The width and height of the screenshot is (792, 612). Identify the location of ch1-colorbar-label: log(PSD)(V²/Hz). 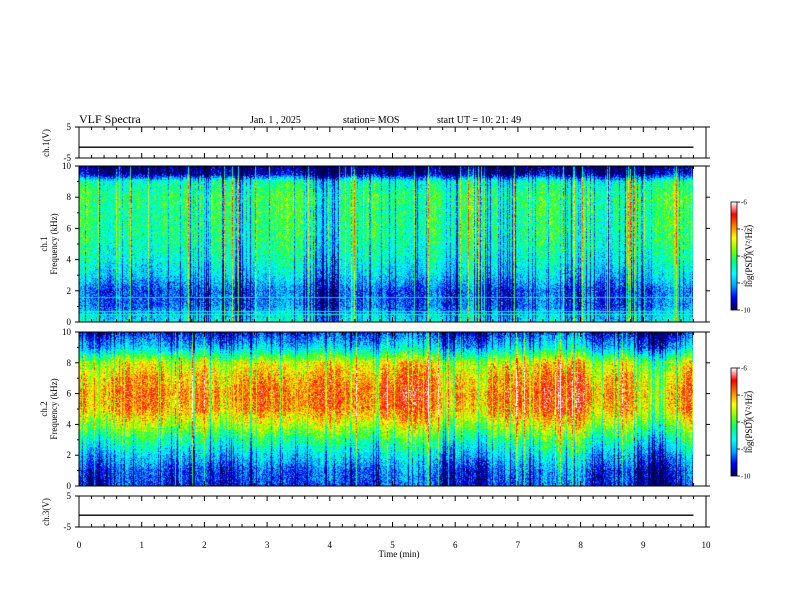
(749, 256).